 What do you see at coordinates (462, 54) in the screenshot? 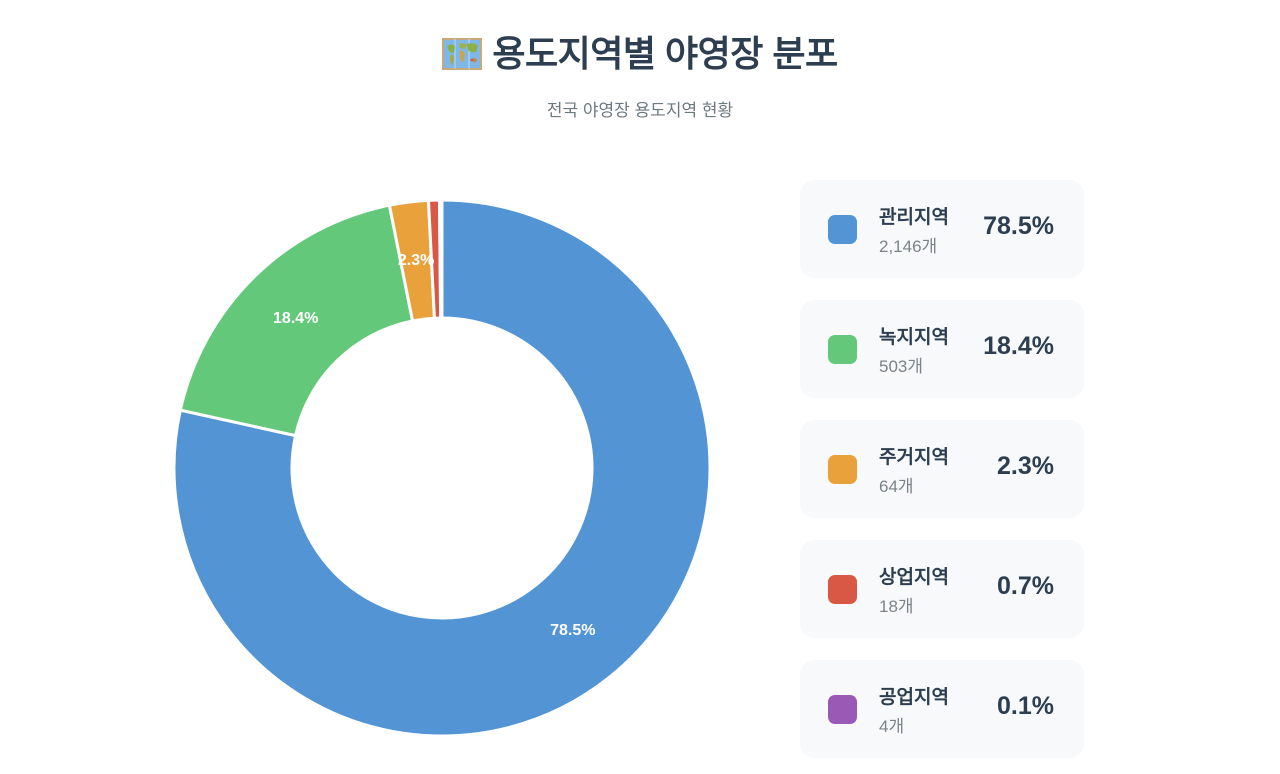
I see `world-map-icon` at bounding box center [462, 54].